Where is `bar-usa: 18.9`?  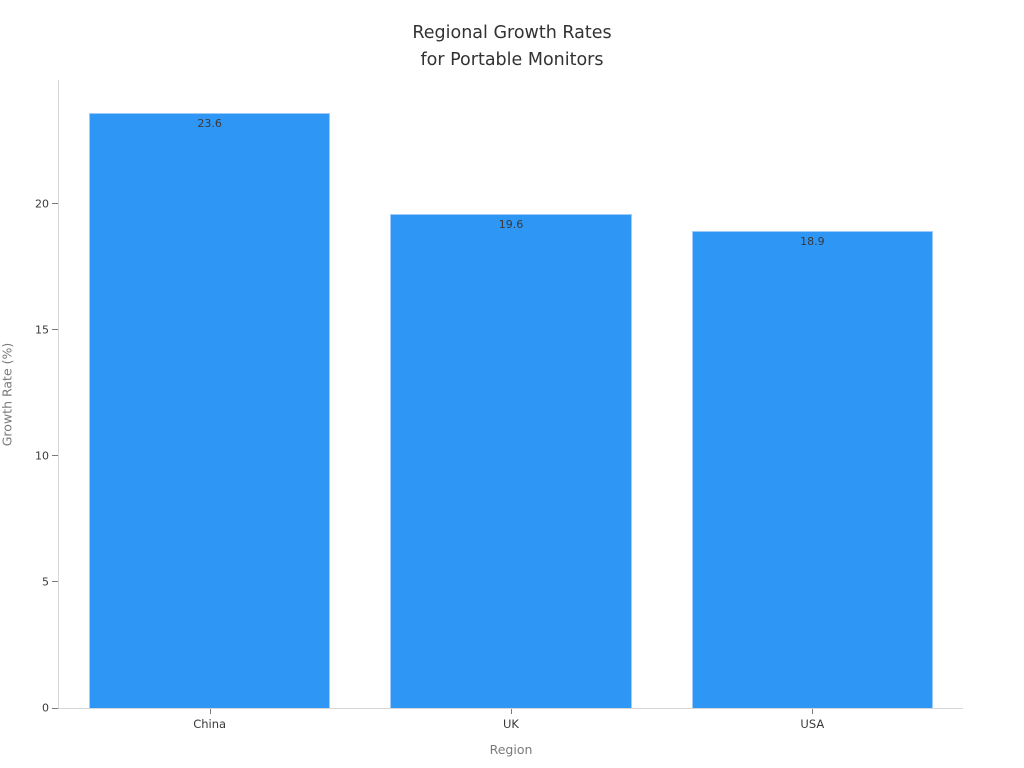 bar-usa: 18.9 is located at coordinates (812, 469).